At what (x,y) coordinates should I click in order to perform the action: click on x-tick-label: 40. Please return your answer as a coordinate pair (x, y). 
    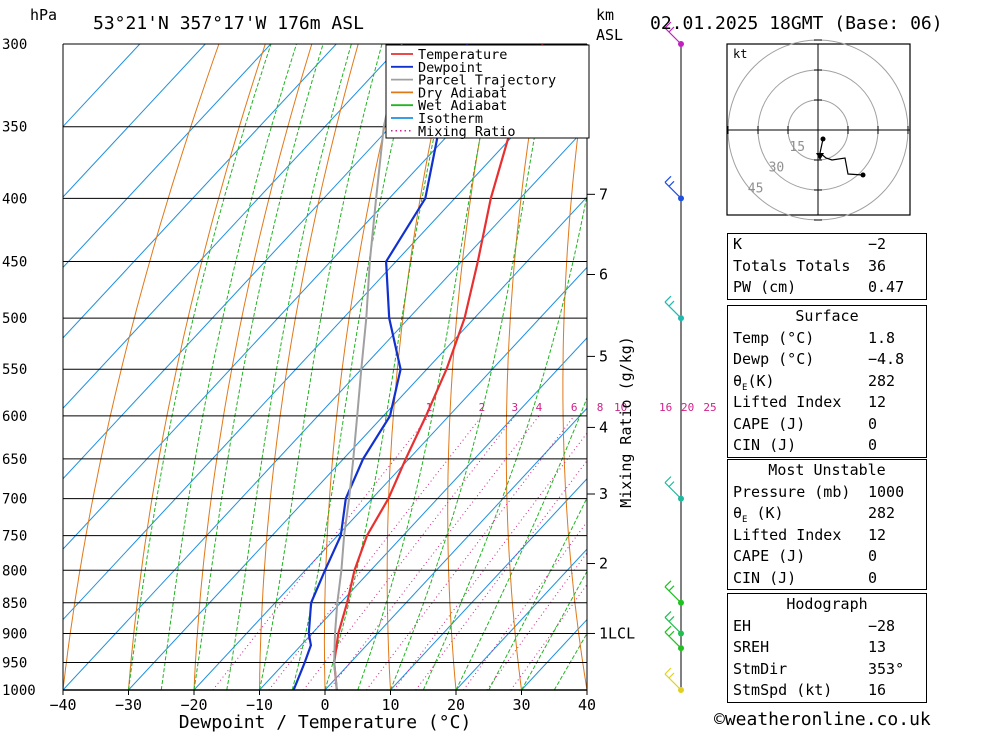
    Looking at the image, I should click on (587, 705).